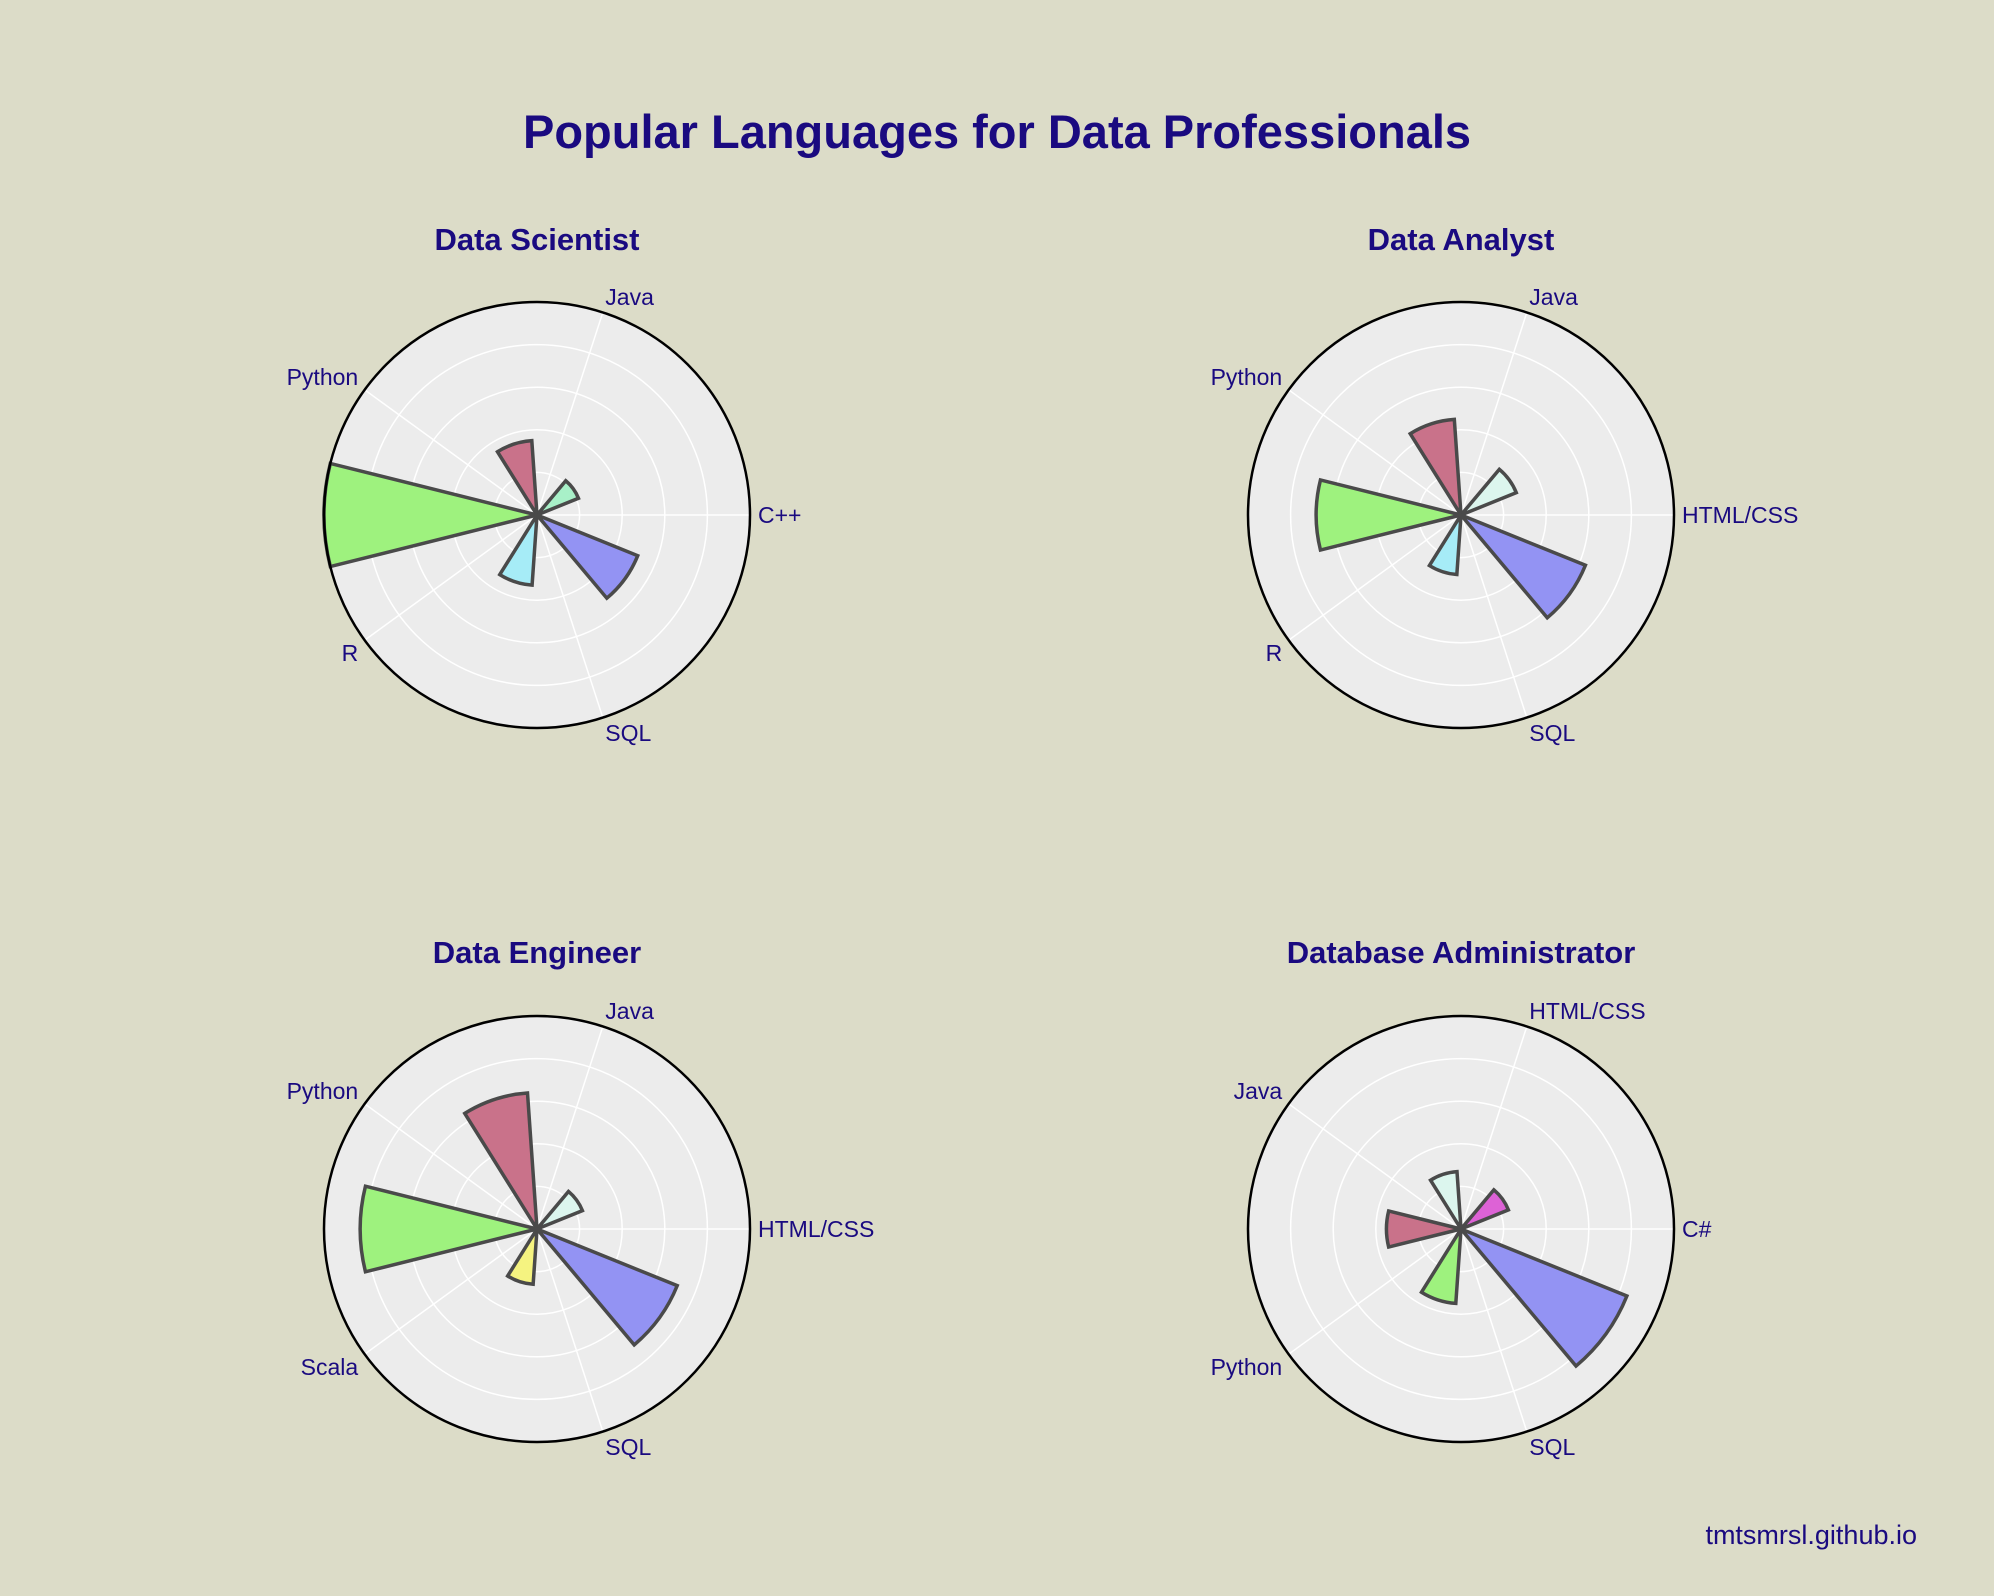 Image resolution: width=1994 pixels, height=1596 pixels. What do you see at coordinates (522, 1257) in the screenshot?
I see `bar-scala` at bounding box center [522, 1257].